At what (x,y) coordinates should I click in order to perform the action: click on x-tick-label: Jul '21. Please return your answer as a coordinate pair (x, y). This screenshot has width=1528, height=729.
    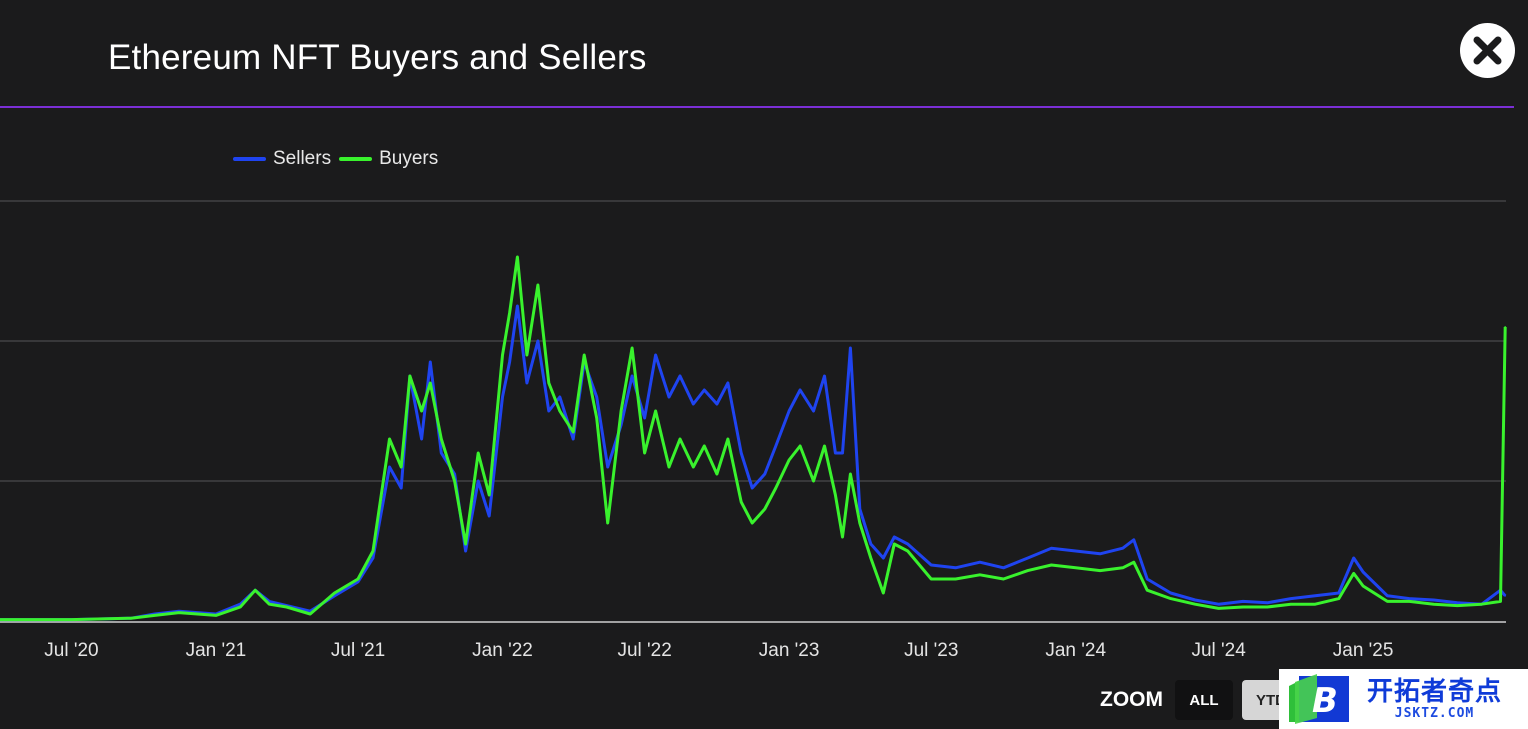
    Looking at the image, I should click on (358, 650).